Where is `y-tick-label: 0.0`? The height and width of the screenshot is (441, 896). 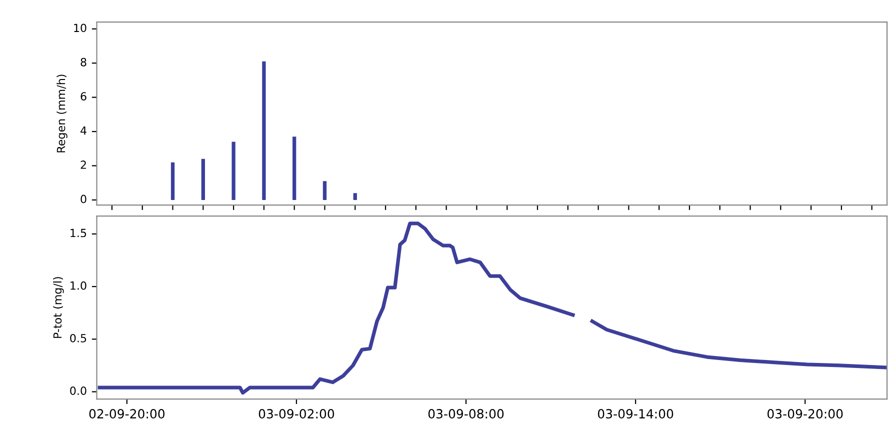 y-tick-label: 0.0 is located at coordinates (78, 390).